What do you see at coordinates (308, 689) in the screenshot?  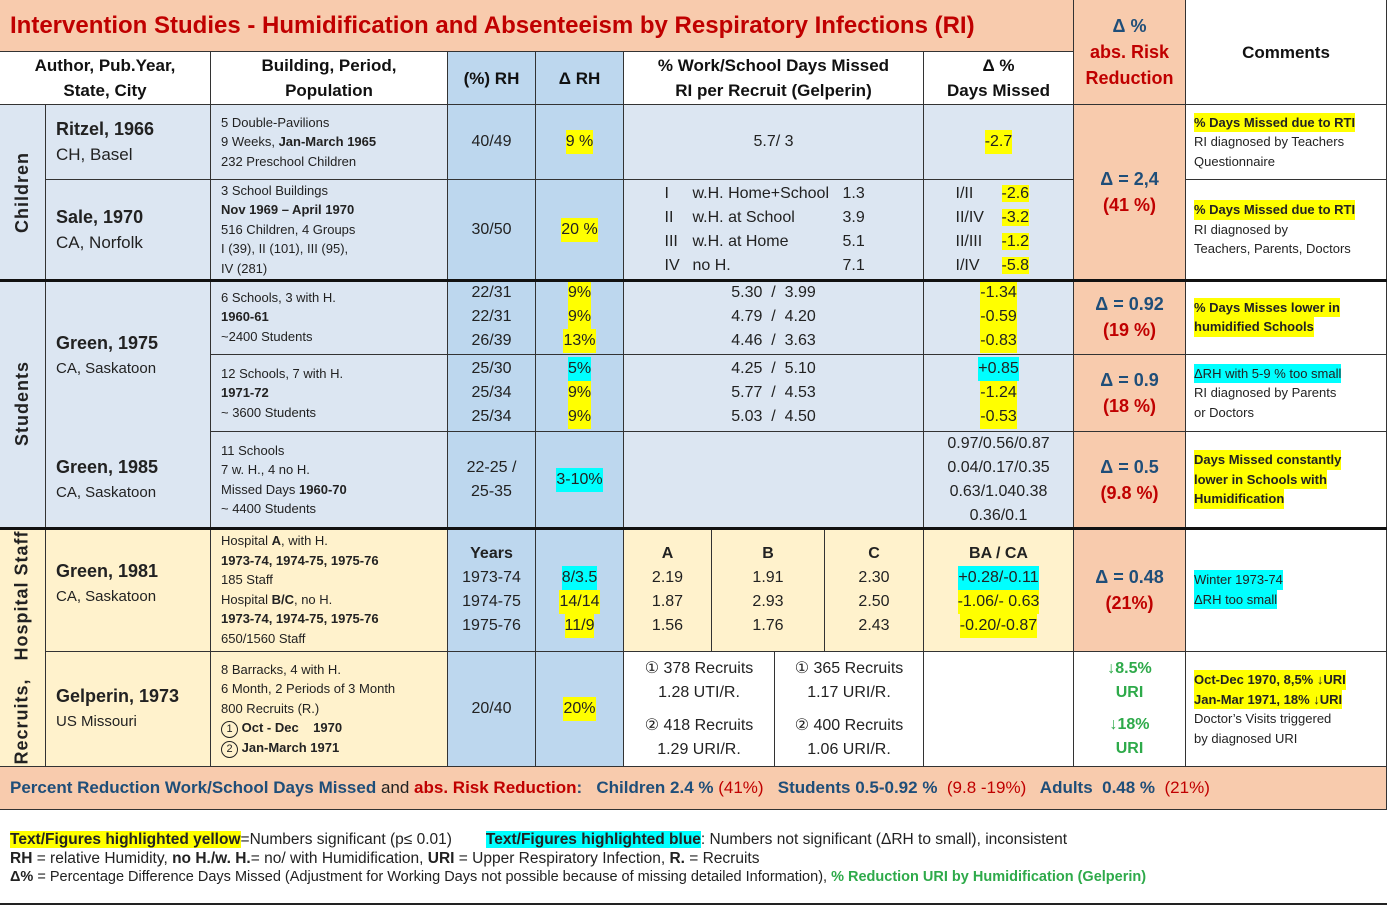 I see `building-line: 6 Month, 2 Periods of 3 Month` at bounding box center [308, 689].